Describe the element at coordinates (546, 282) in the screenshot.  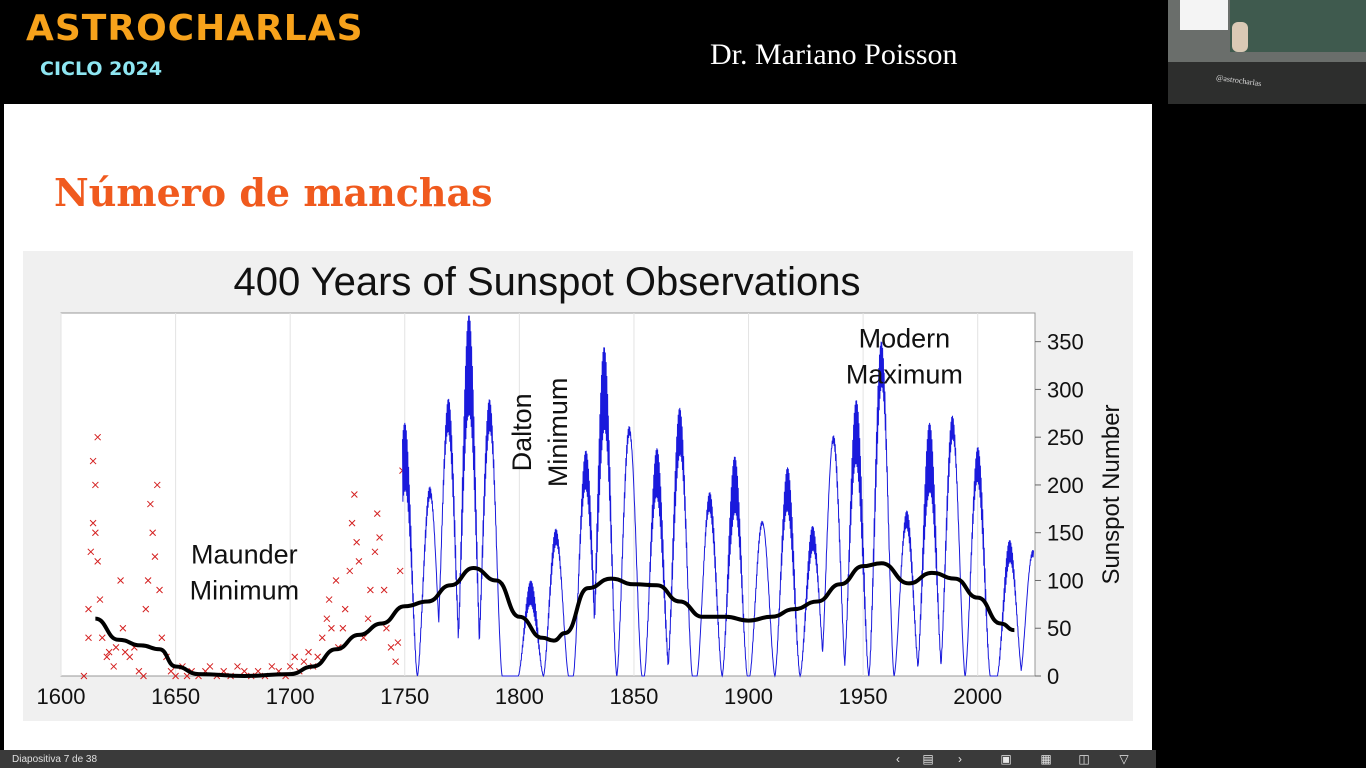
I see `chart-title: 400 Years of Sunspot Observations` at that location.